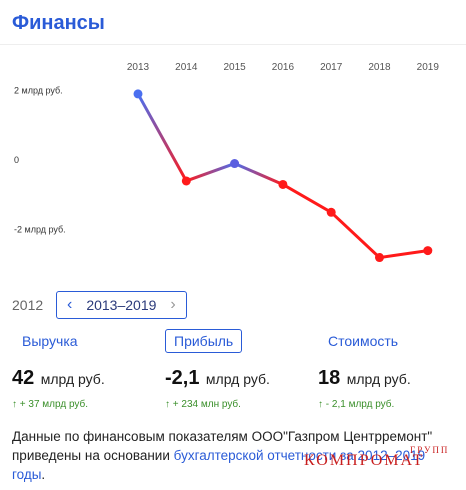  I want to click on data-point-2017, so click(331, 212).